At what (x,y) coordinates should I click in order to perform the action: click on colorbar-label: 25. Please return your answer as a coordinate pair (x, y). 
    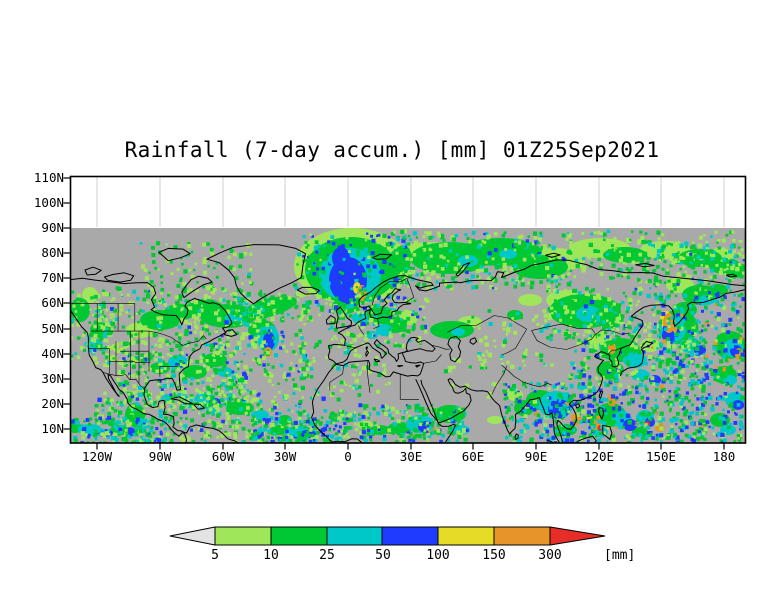
    Looking at the image, I should click on (327, 555).